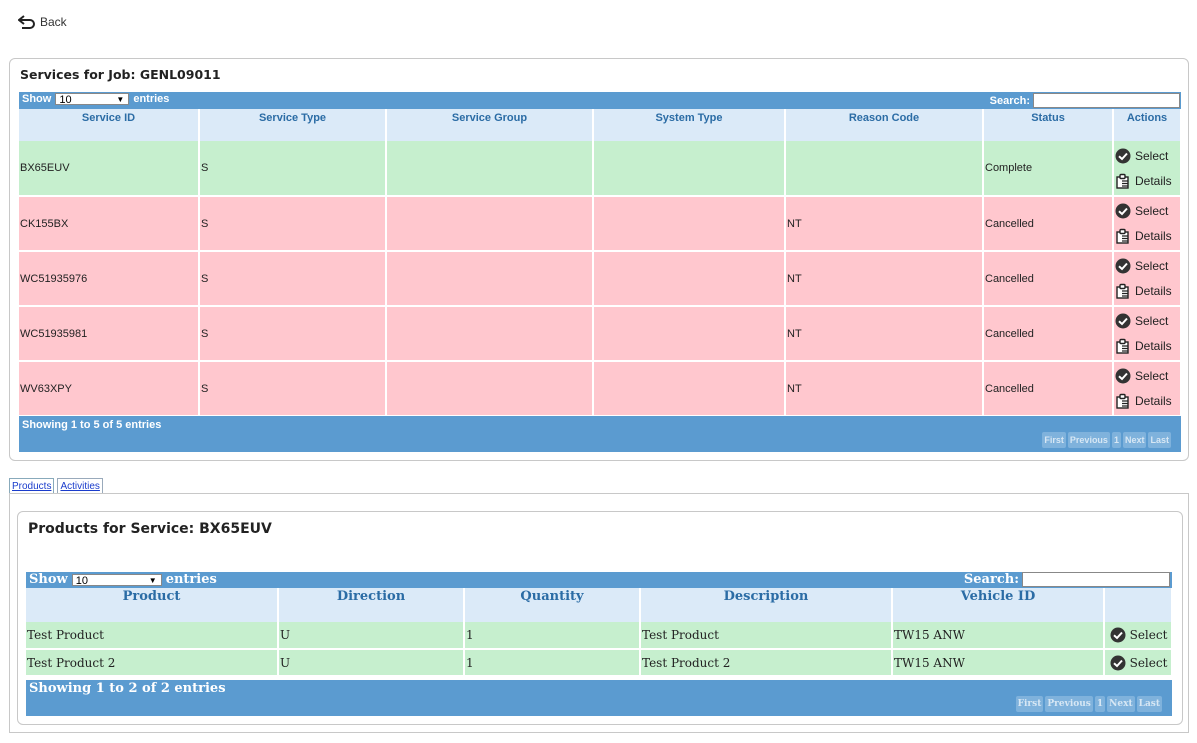 This screenshot has height=743, width=1197. I want to click on col-reason-code: Reason Code, so click(884, 125).